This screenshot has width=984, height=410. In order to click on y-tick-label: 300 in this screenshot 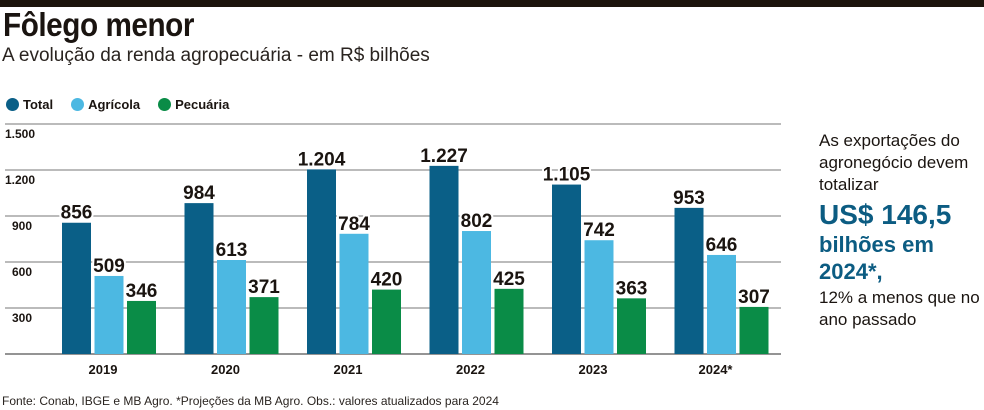, I will do `click(22, 318)`.